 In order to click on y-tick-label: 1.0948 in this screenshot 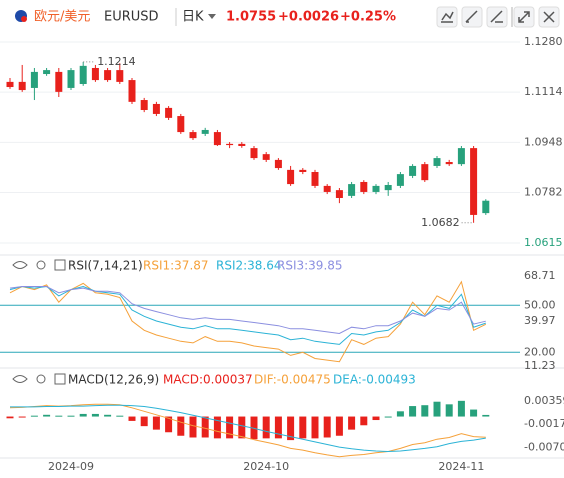, I will do `click(543, 141)`.